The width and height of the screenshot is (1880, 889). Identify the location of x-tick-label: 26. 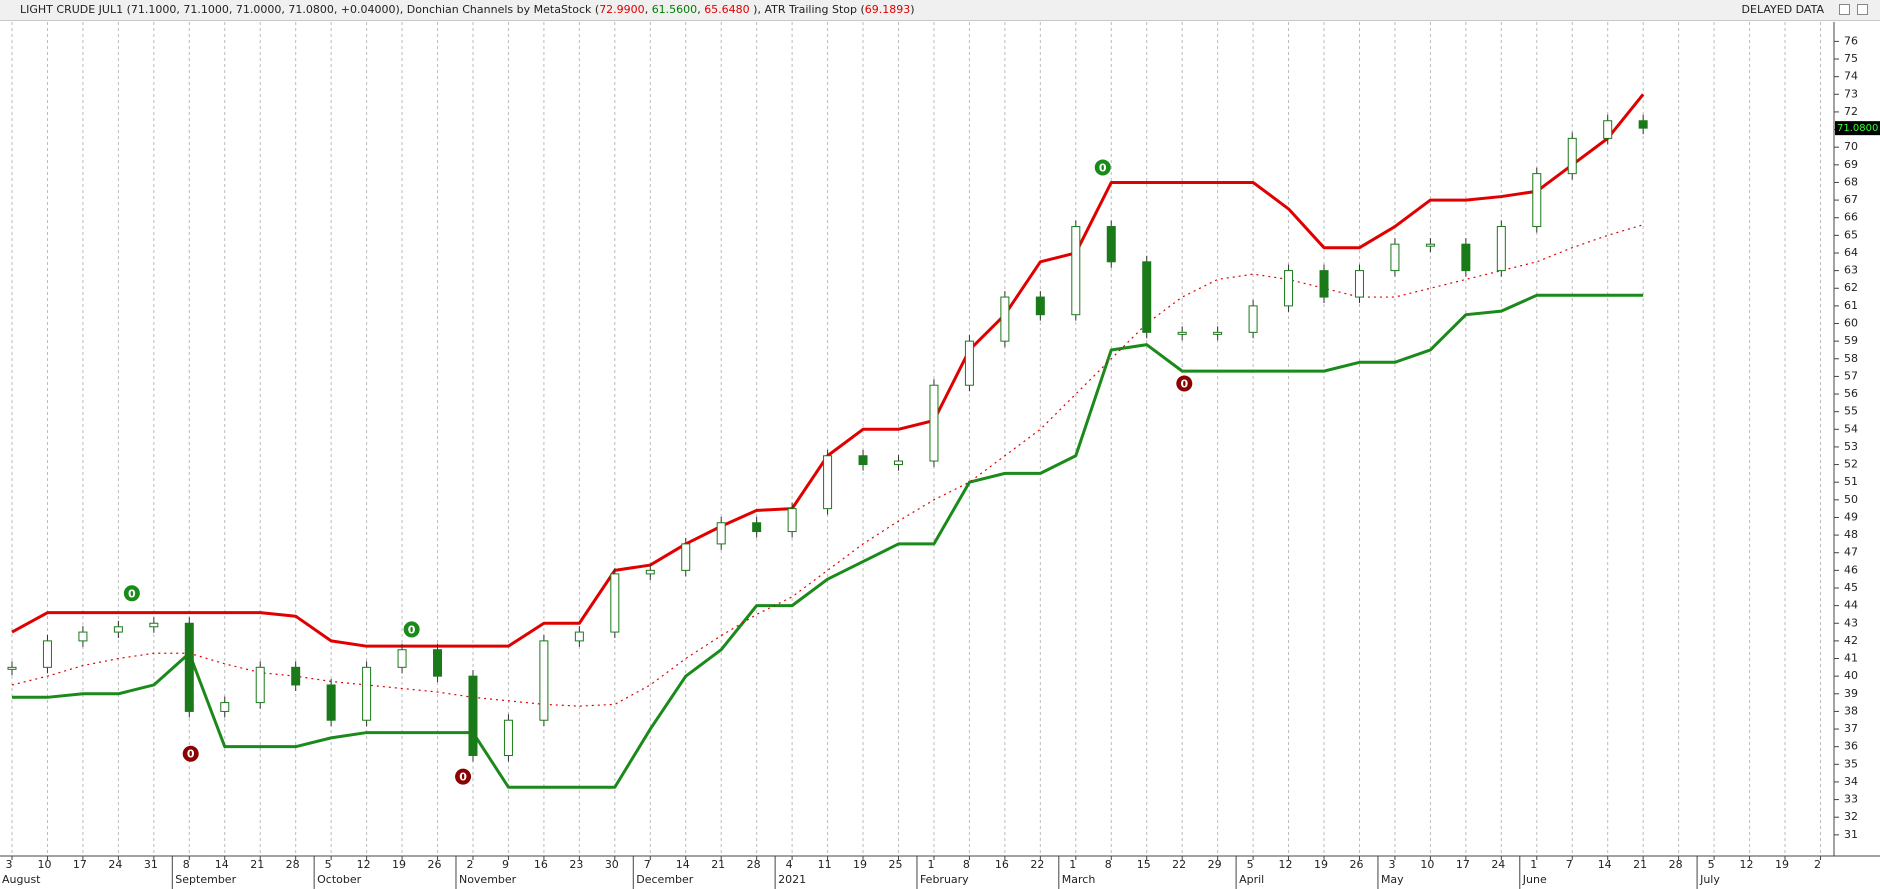
(1356, 864).